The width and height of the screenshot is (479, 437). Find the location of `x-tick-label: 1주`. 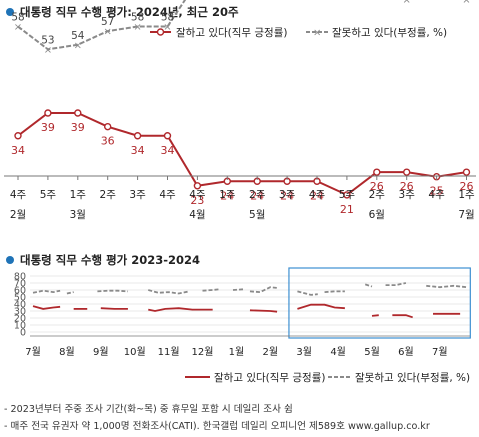

x-tick-label: 1주 is located at coordinates (78, 195).